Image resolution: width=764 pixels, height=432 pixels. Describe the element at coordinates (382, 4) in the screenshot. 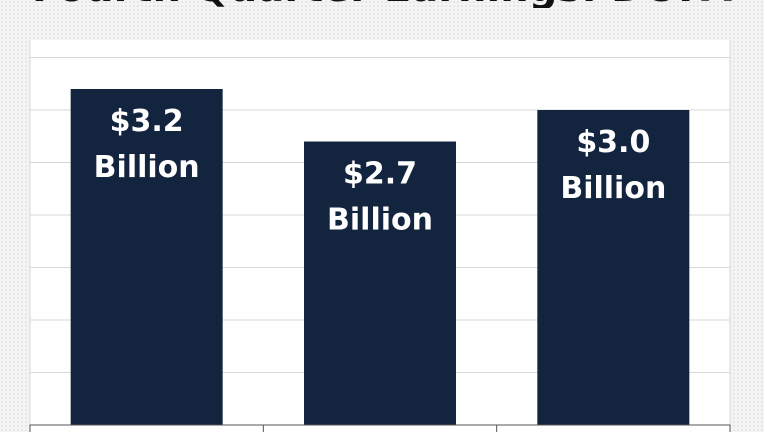

I see `chart-title: Fourth Quarter Earnings: DOFA` at that location.